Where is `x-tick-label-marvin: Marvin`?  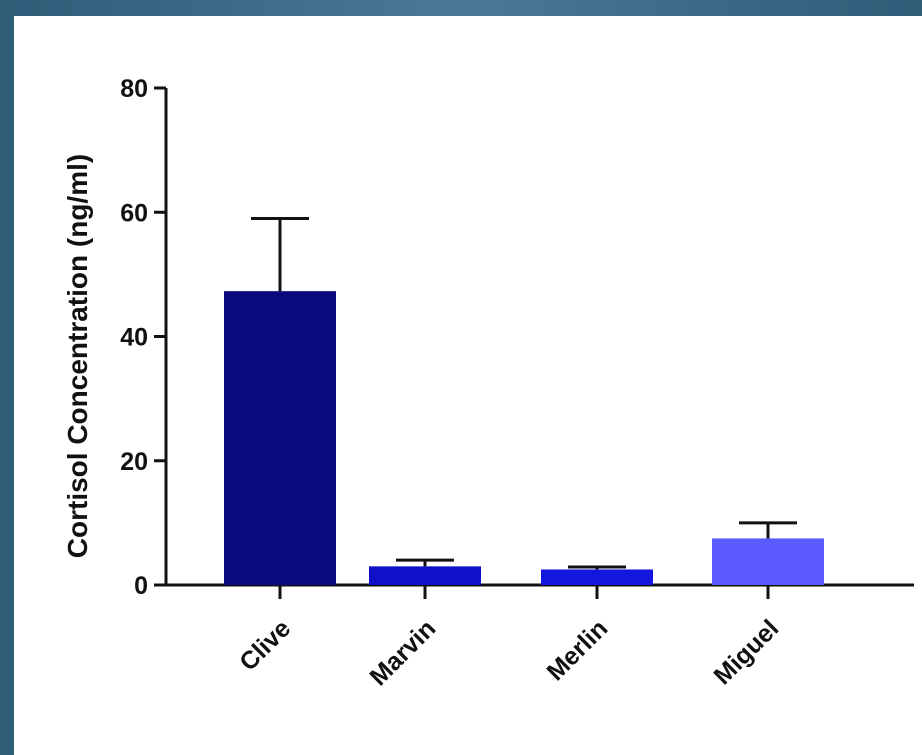 x-tick-label-marvin: Marvin is located at coordinates (402, 652).